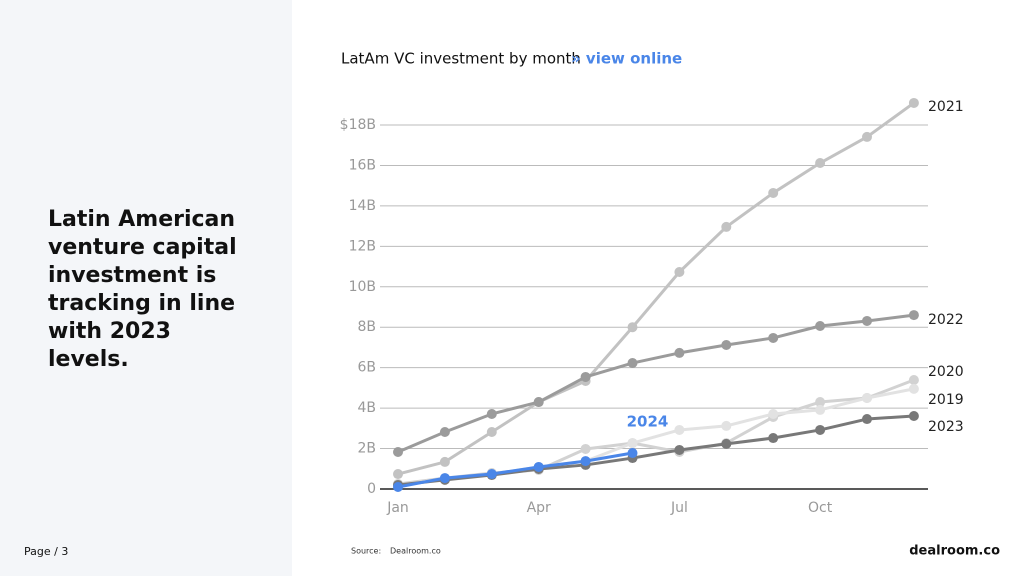 This screenshot has width=1024, height=576. I want to click on y-tick-label: 10B, so click(362, 287).